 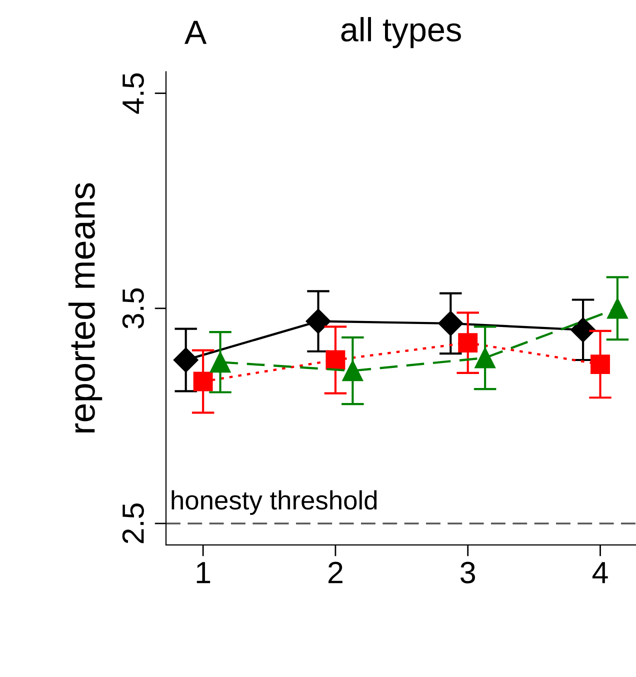 I want to click on y-tick-label: 2.5, so click(x=133, y=524).